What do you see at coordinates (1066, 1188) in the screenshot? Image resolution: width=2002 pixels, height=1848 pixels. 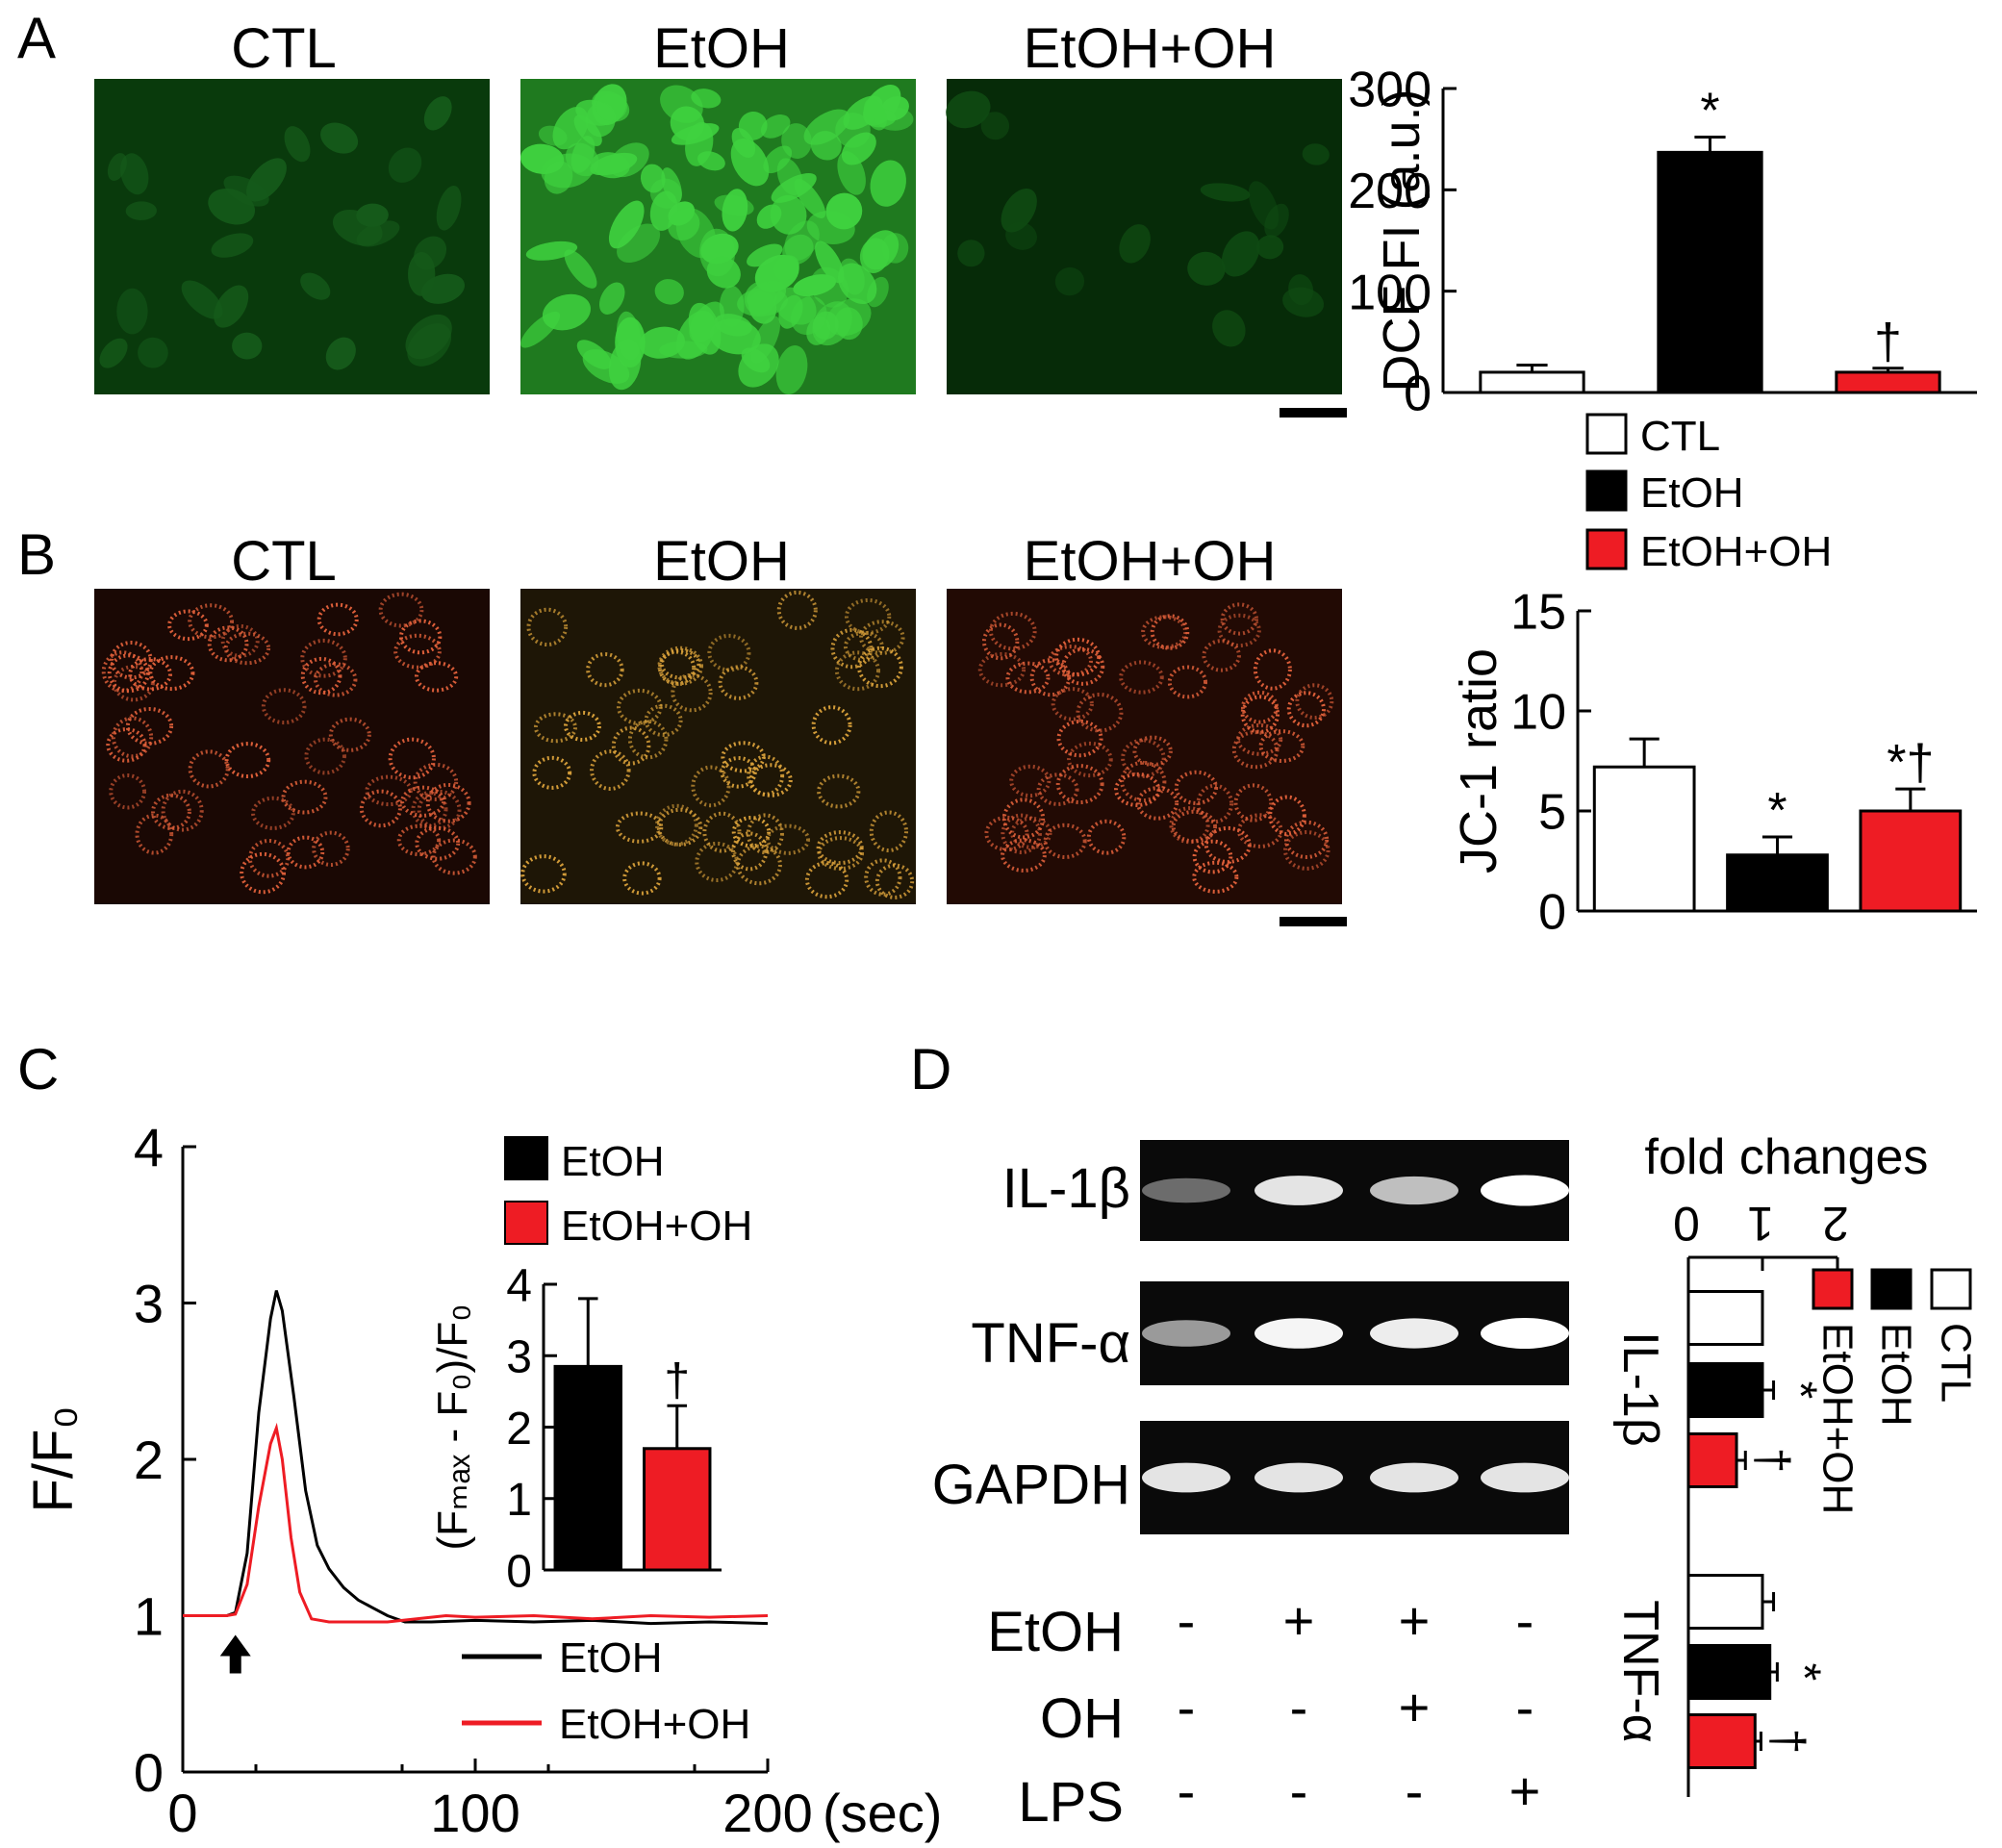 I see `gel-row-label-il1b: IL-1β` at bounding box center [1066, 1188].